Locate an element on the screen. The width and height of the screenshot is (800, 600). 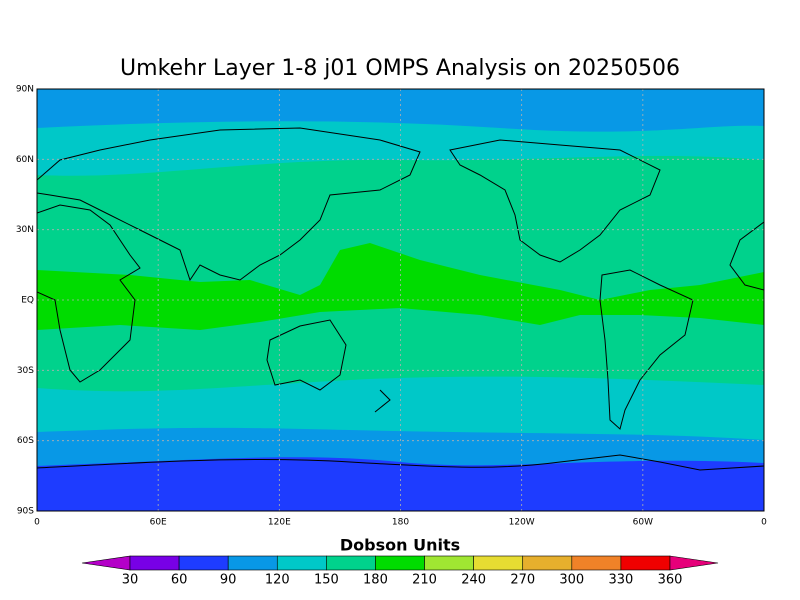
colorbar-low-triangle is located at coordinates (106, 563).